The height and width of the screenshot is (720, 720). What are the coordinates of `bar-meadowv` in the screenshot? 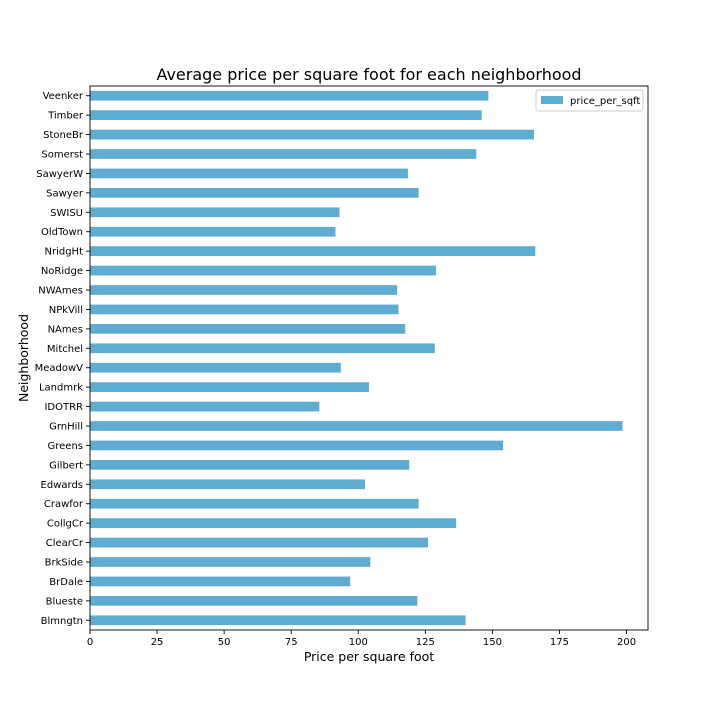 It's located at (215, 367).